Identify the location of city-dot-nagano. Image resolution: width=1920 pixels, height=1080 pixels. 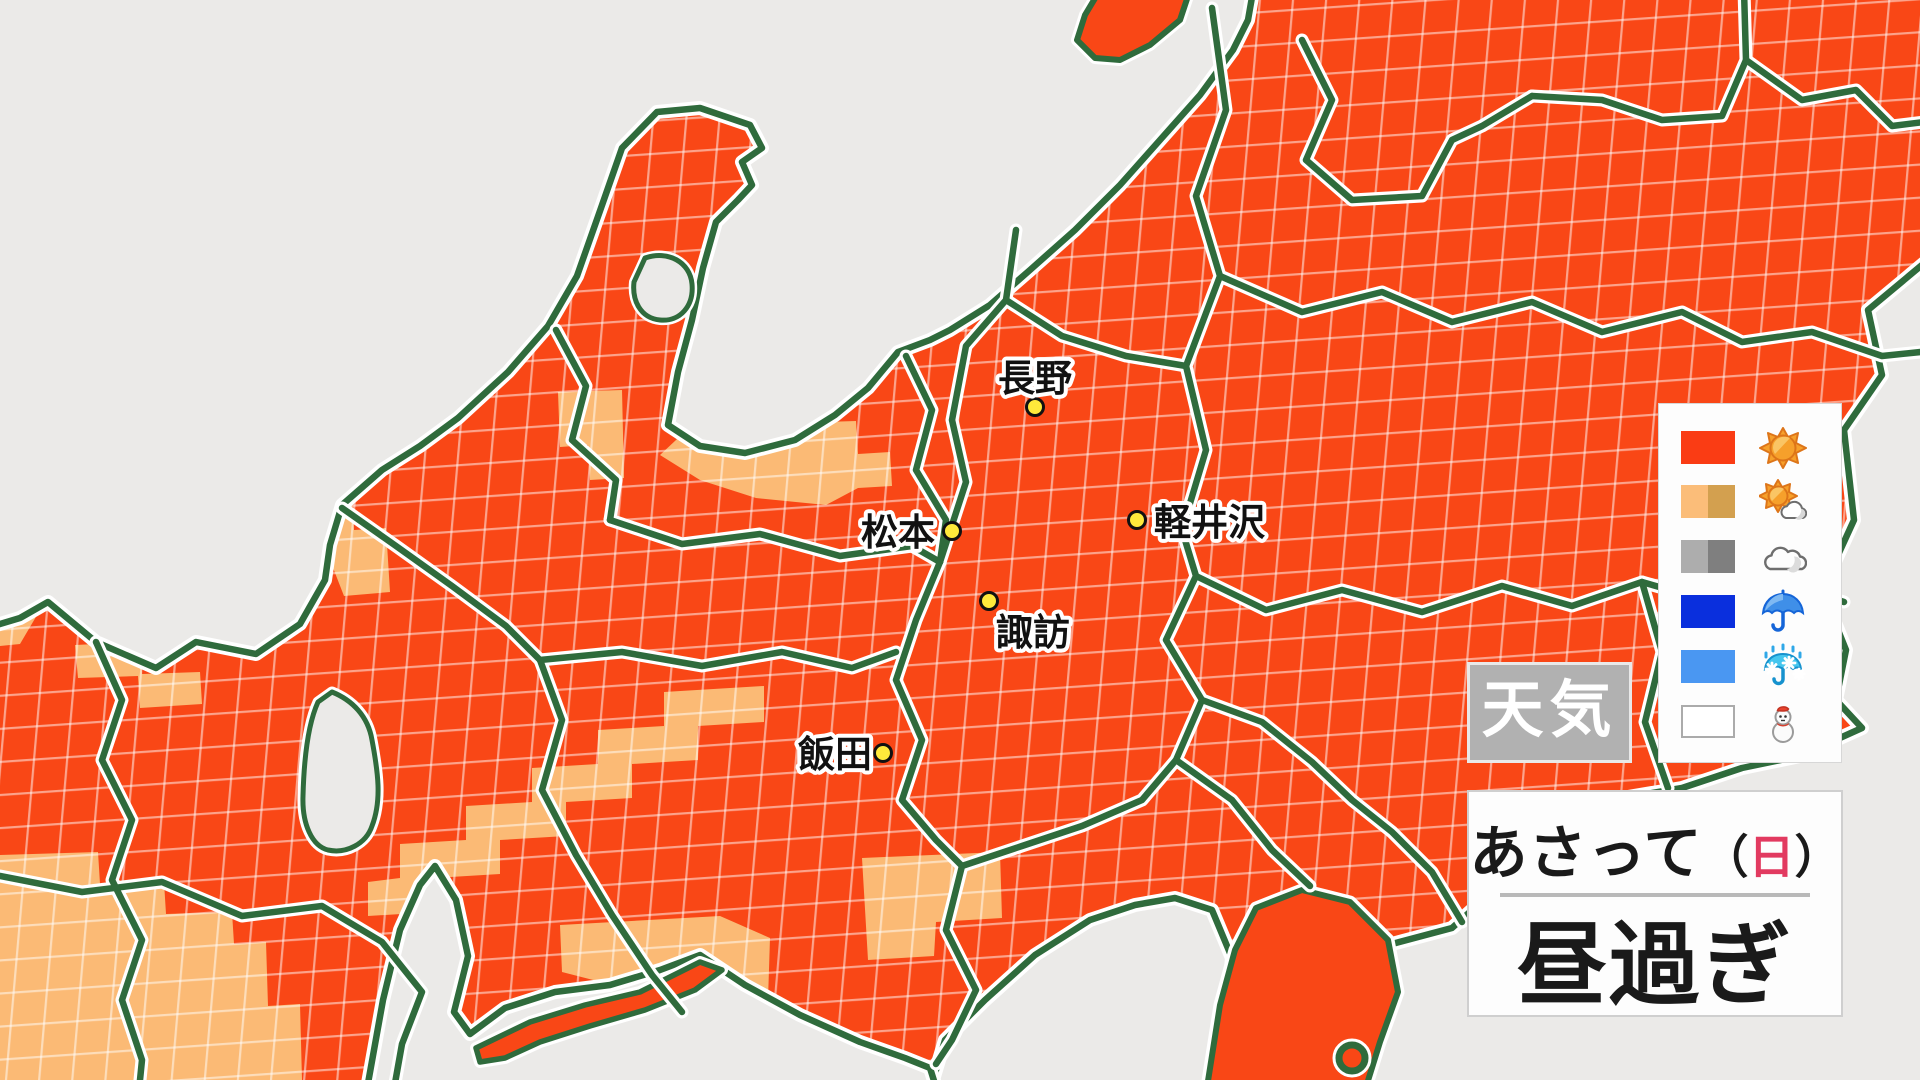
(1035, 407).